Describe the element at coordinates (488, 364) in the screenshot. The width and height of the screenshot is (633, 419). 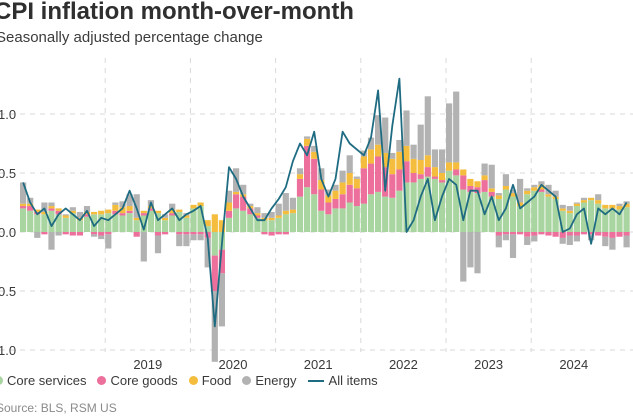
I see `x-tick-label: 2023` at that location.